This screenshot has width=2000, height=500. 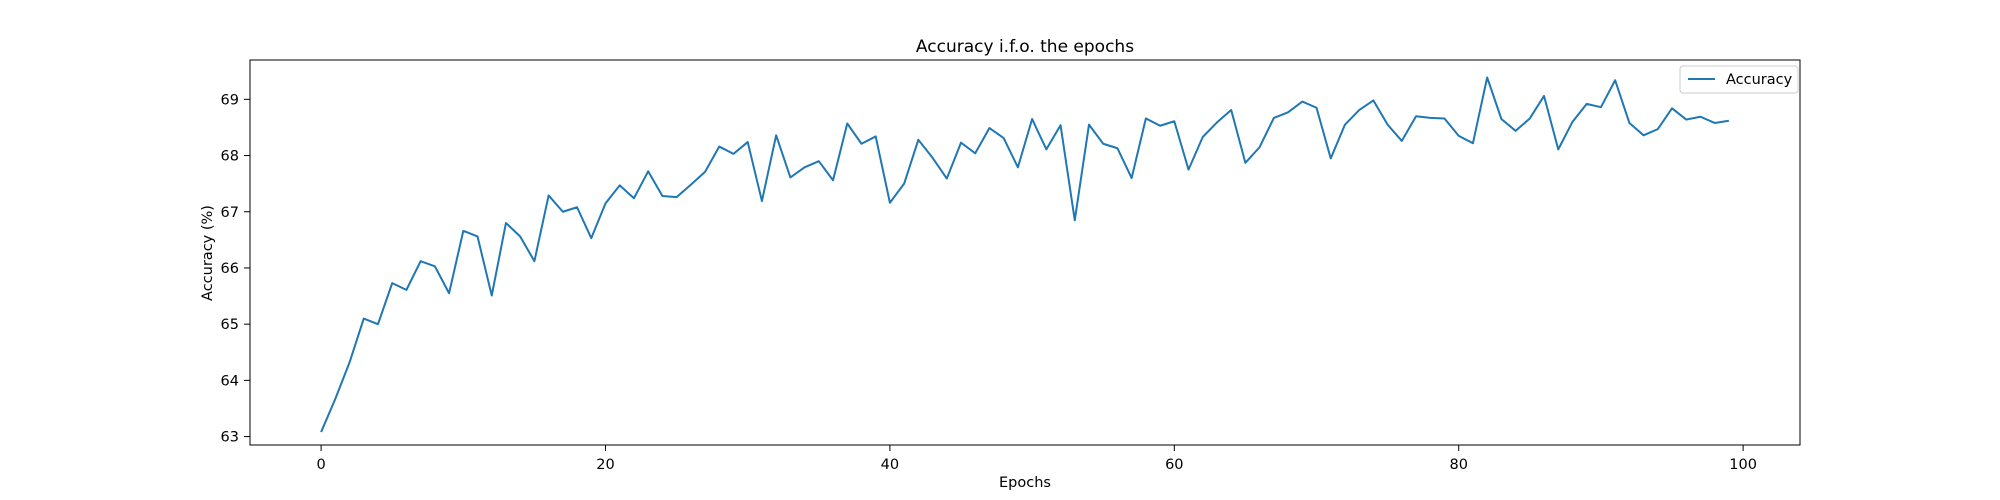 What do you see at coordinates (320, 465) in the screenshot?
I see `x-tick-label: 0` at bounding box center [320, 465].